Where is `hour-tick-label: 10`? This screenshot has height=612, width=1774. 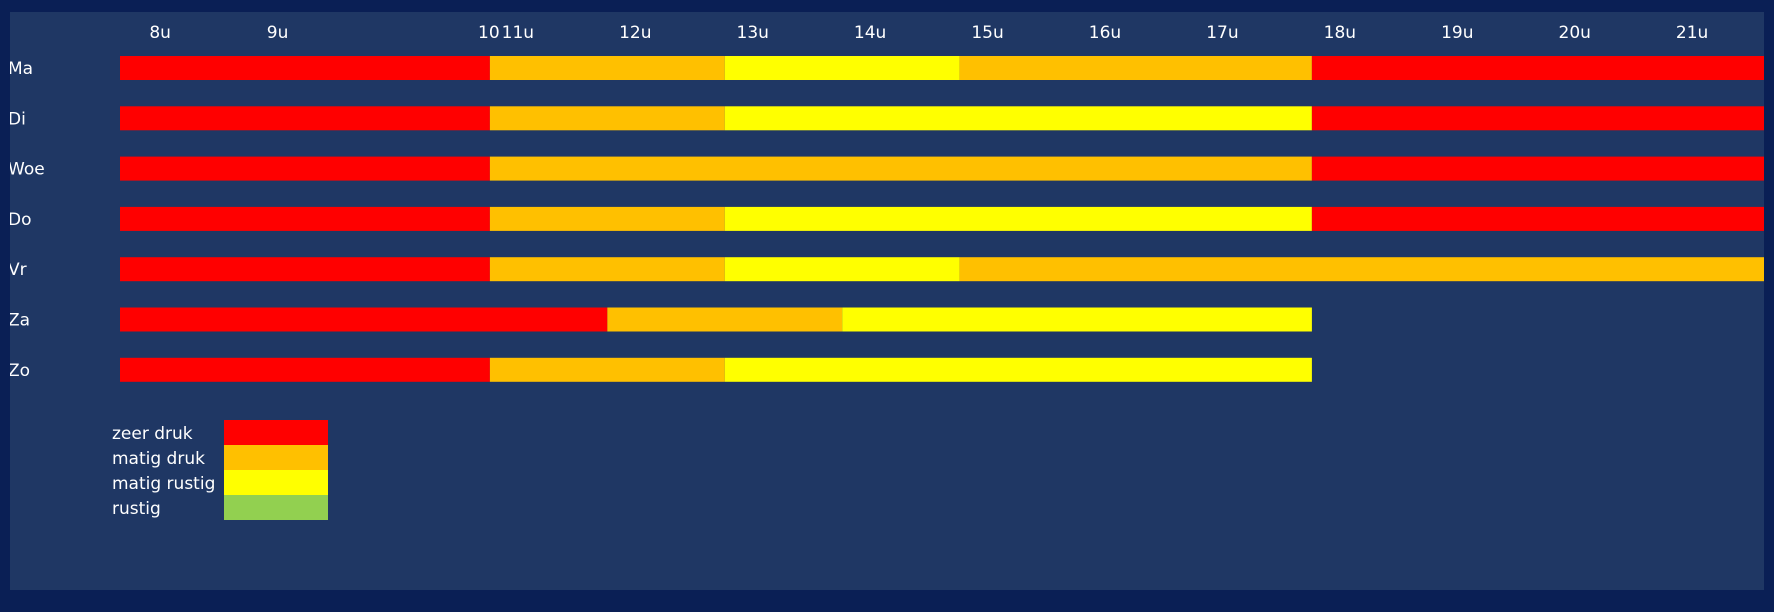
hour-tick-label: 10 is located at coordinates (489, 33).